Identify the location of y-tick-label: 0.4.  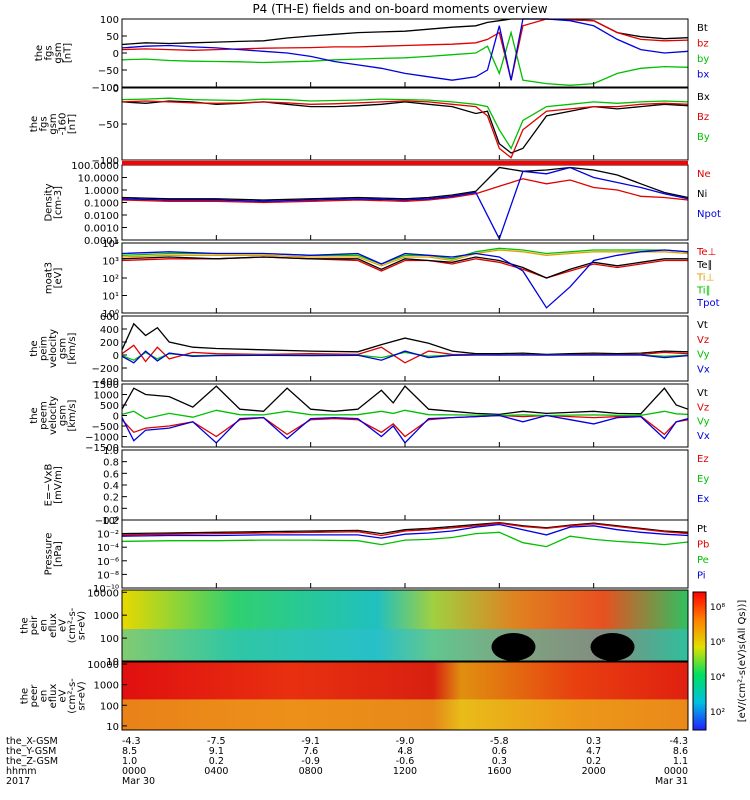
(111, 486).